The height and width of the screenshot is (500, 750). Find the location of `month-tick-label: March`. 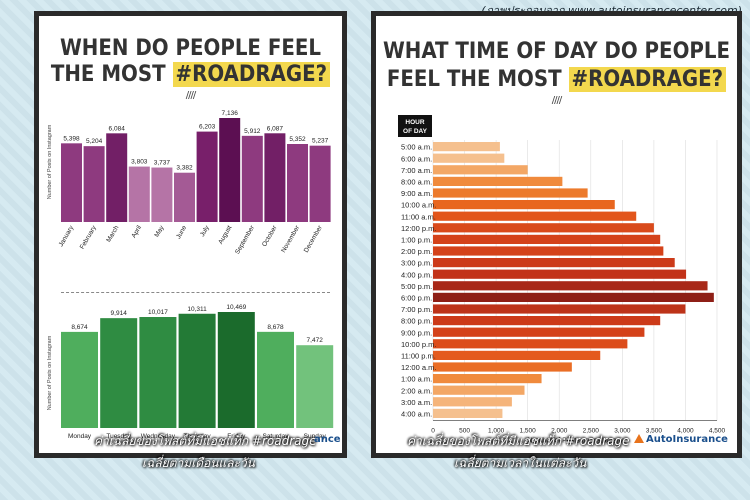

month-tick-label: March is located at coordinates (112, 233).